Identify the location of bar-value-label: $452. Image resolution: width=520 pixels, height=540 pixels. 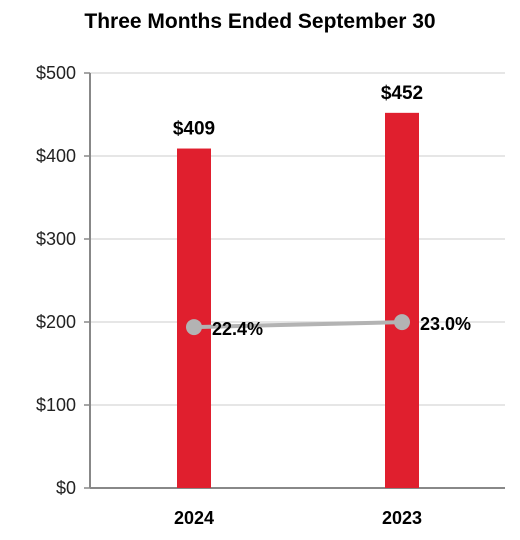
(402, 93).